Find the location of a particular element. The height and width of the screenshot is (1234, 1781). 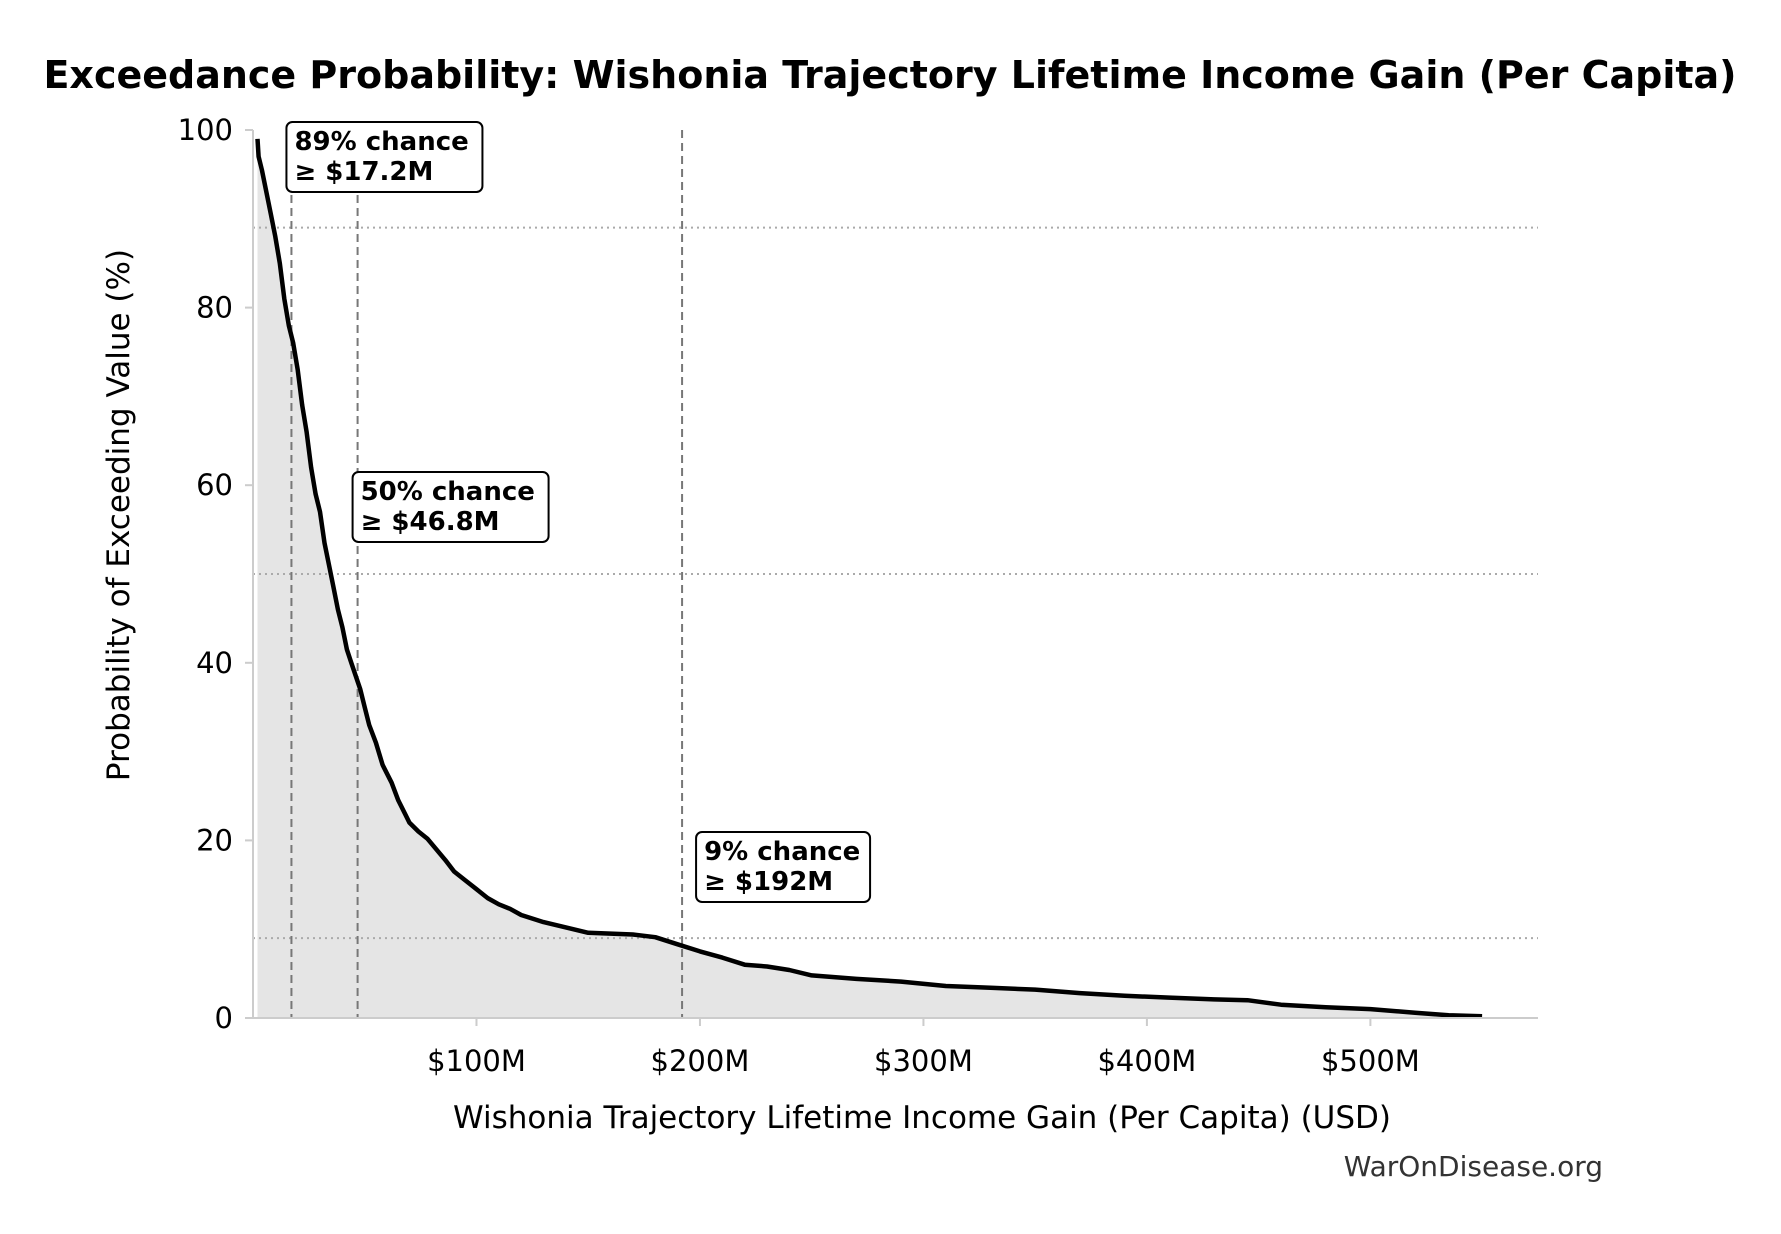

annotation-box: 9% chance≥ $192M is located at coordinates (783, 867).